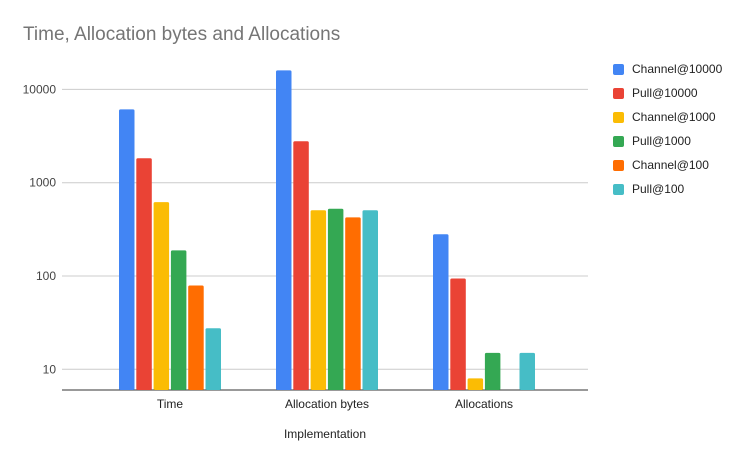 This screenshot has width=751, height=465. I want to click on legend-label: Channel@100, so click(670, 165).